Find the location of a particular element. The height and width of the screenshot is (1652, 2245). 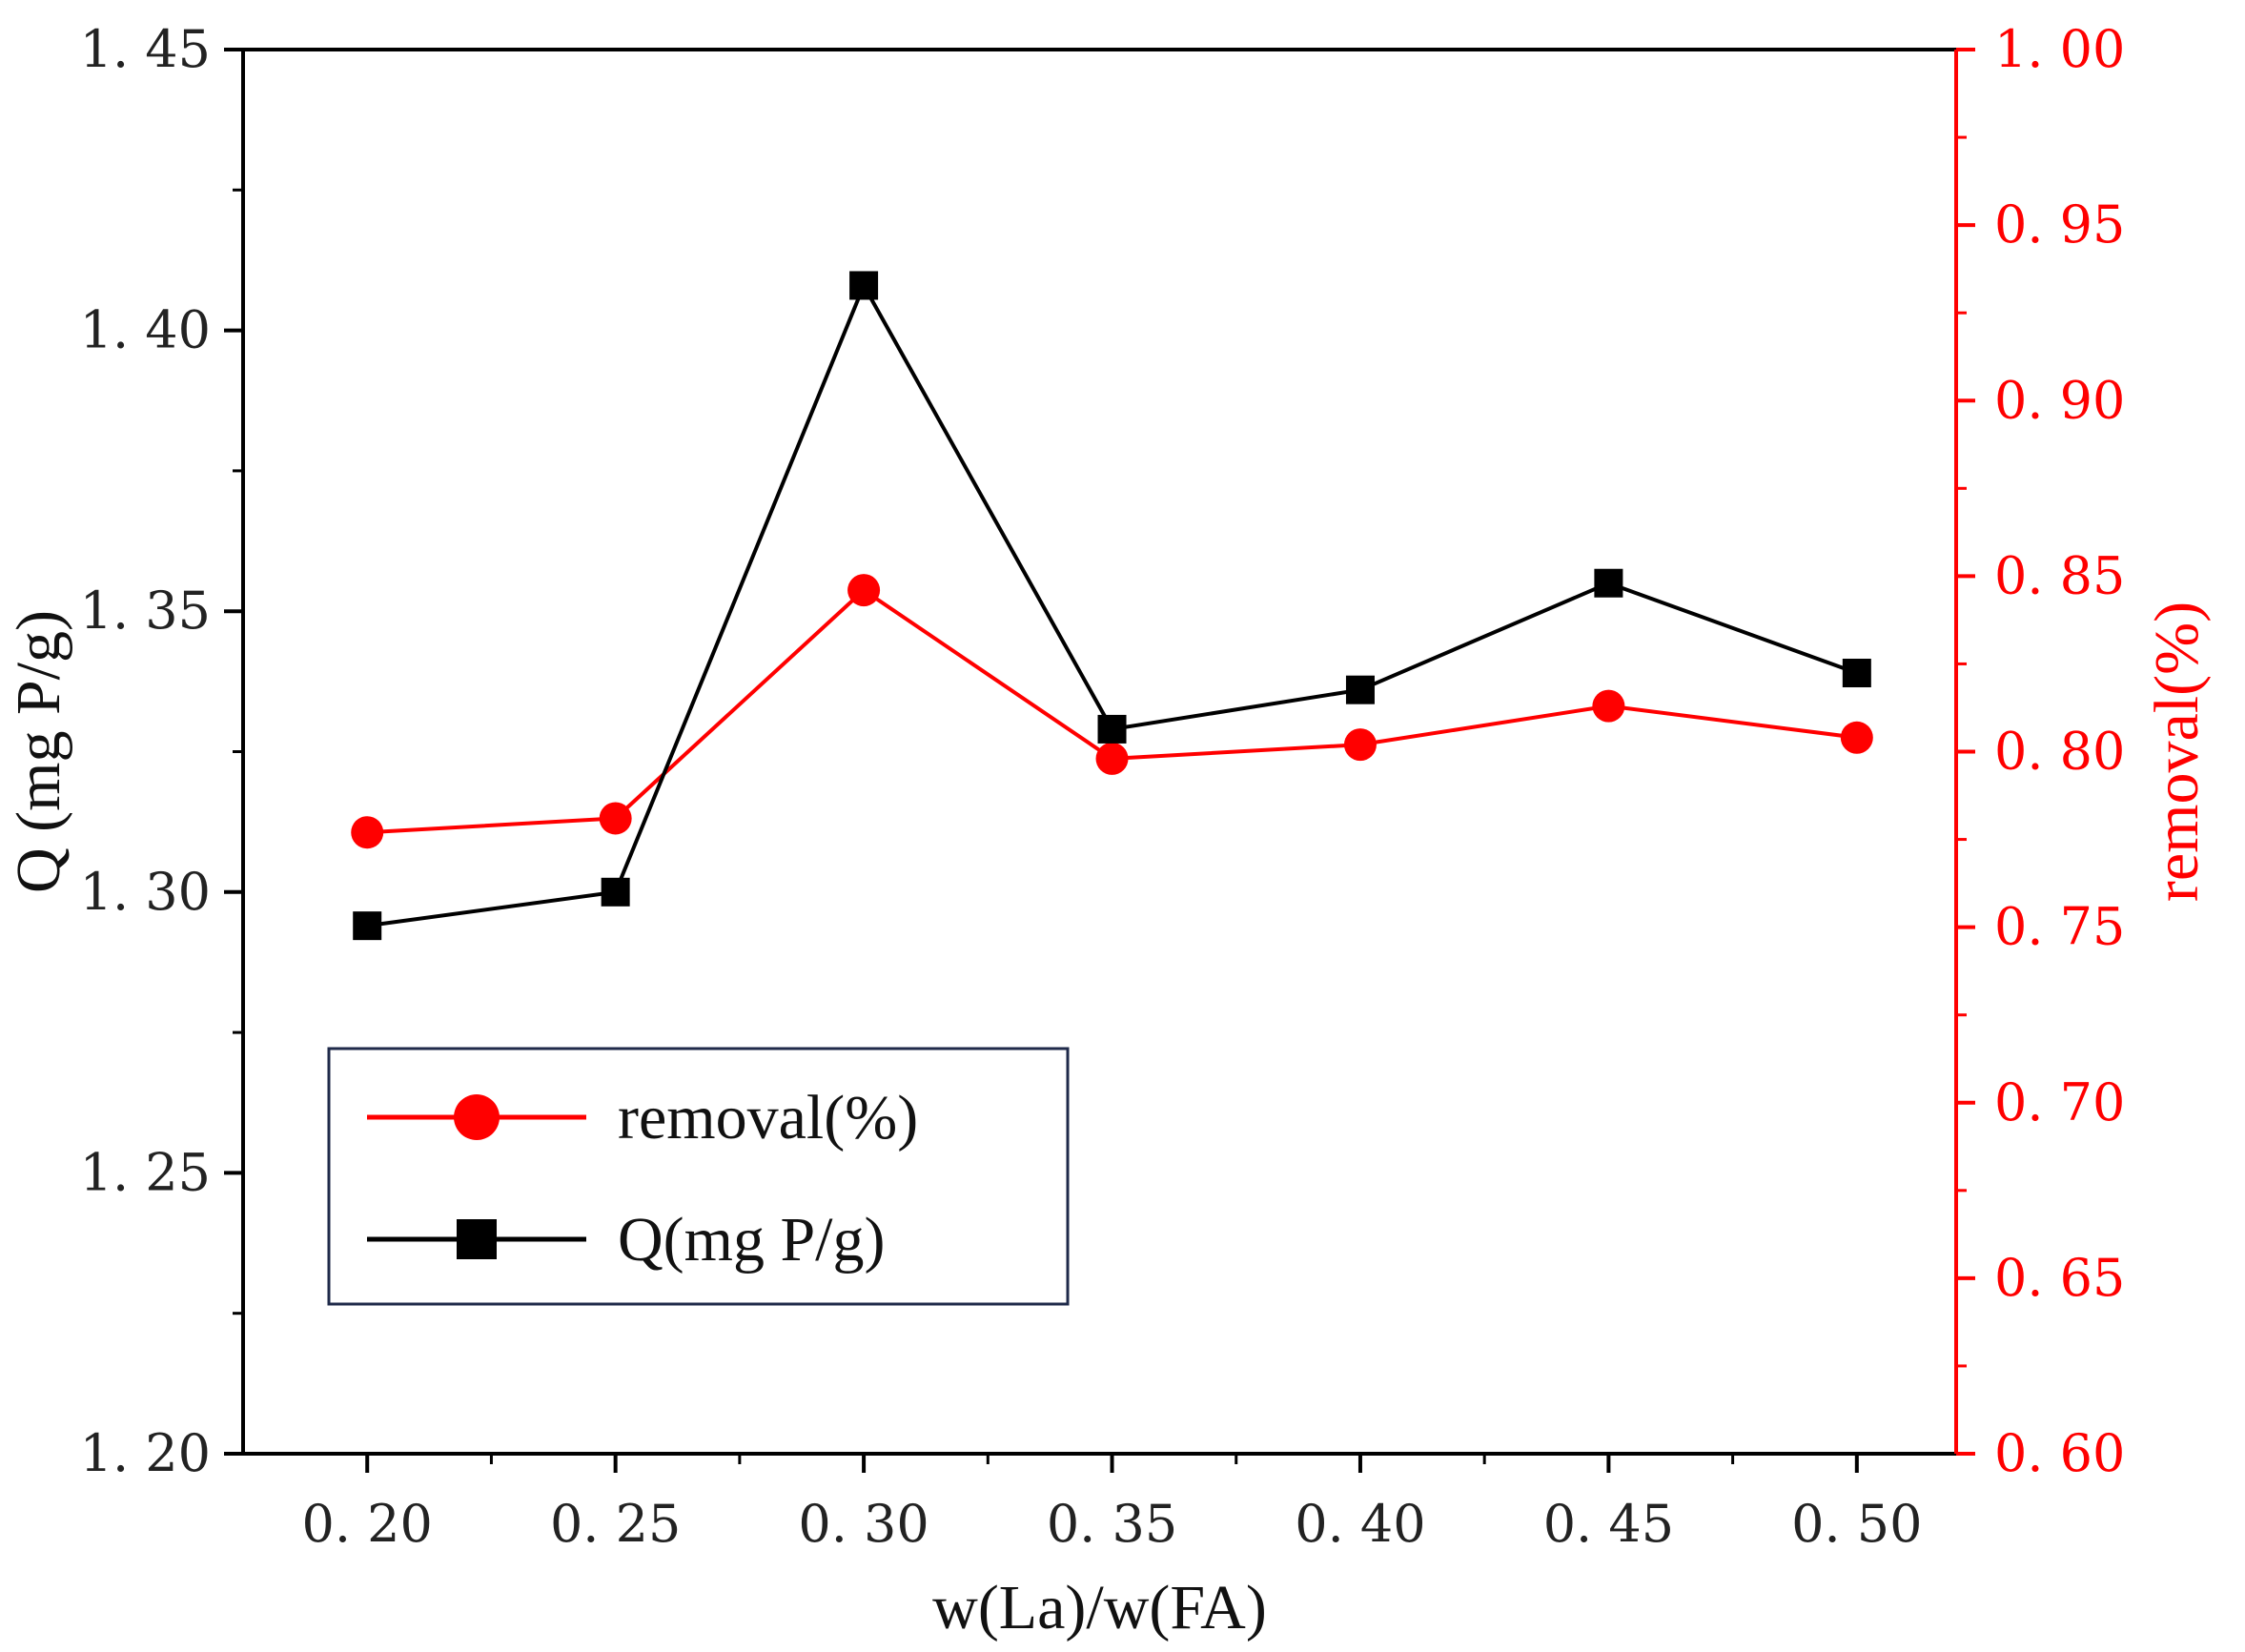

y-left-tick-label-2: 1. 30 is located at coordinates (145, 892).